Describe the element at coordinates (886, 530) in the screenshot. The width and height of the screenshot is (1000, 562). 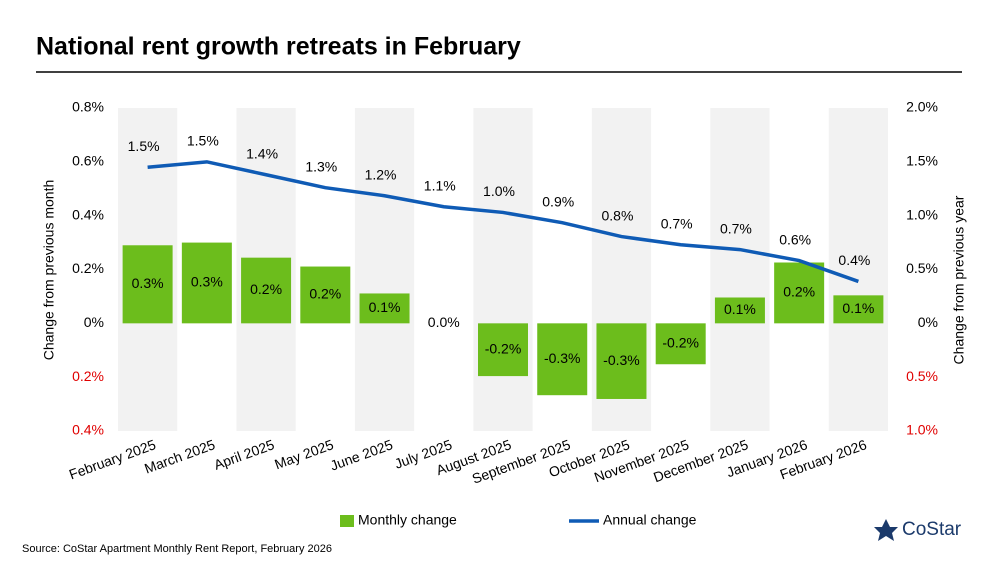
I see `logo-icon` at that location.